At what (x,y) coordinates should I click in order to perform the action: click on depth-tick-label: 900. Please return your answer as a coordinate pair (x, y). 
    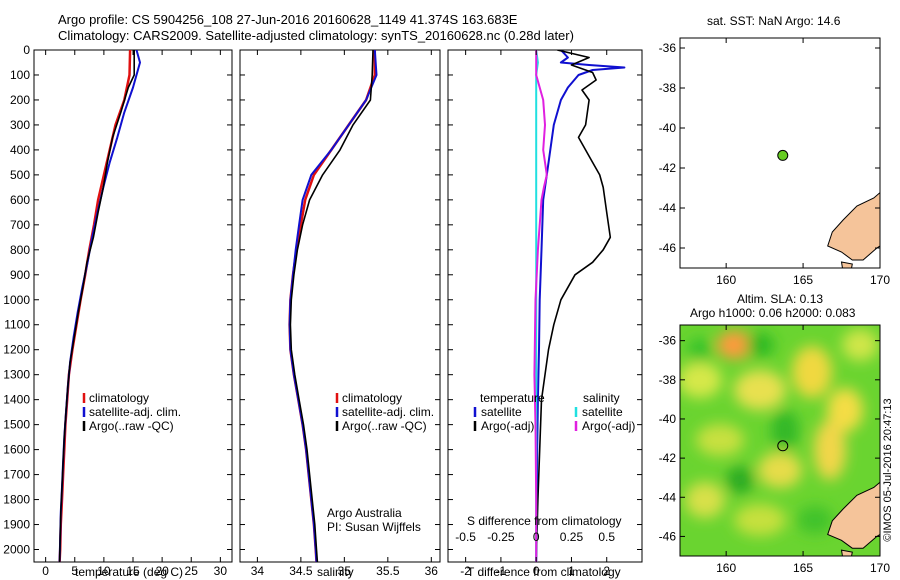
    Looking at the image, I should click on (20, 275).